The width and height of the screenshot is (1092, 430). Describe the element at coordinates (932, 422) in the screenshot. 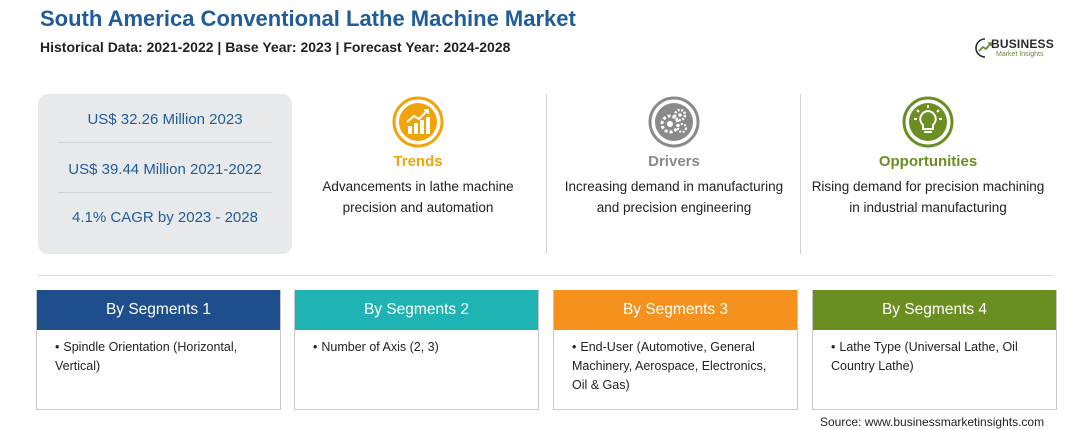

I see `source-credit: Source: www.businessmarketinsights.com` at that location.